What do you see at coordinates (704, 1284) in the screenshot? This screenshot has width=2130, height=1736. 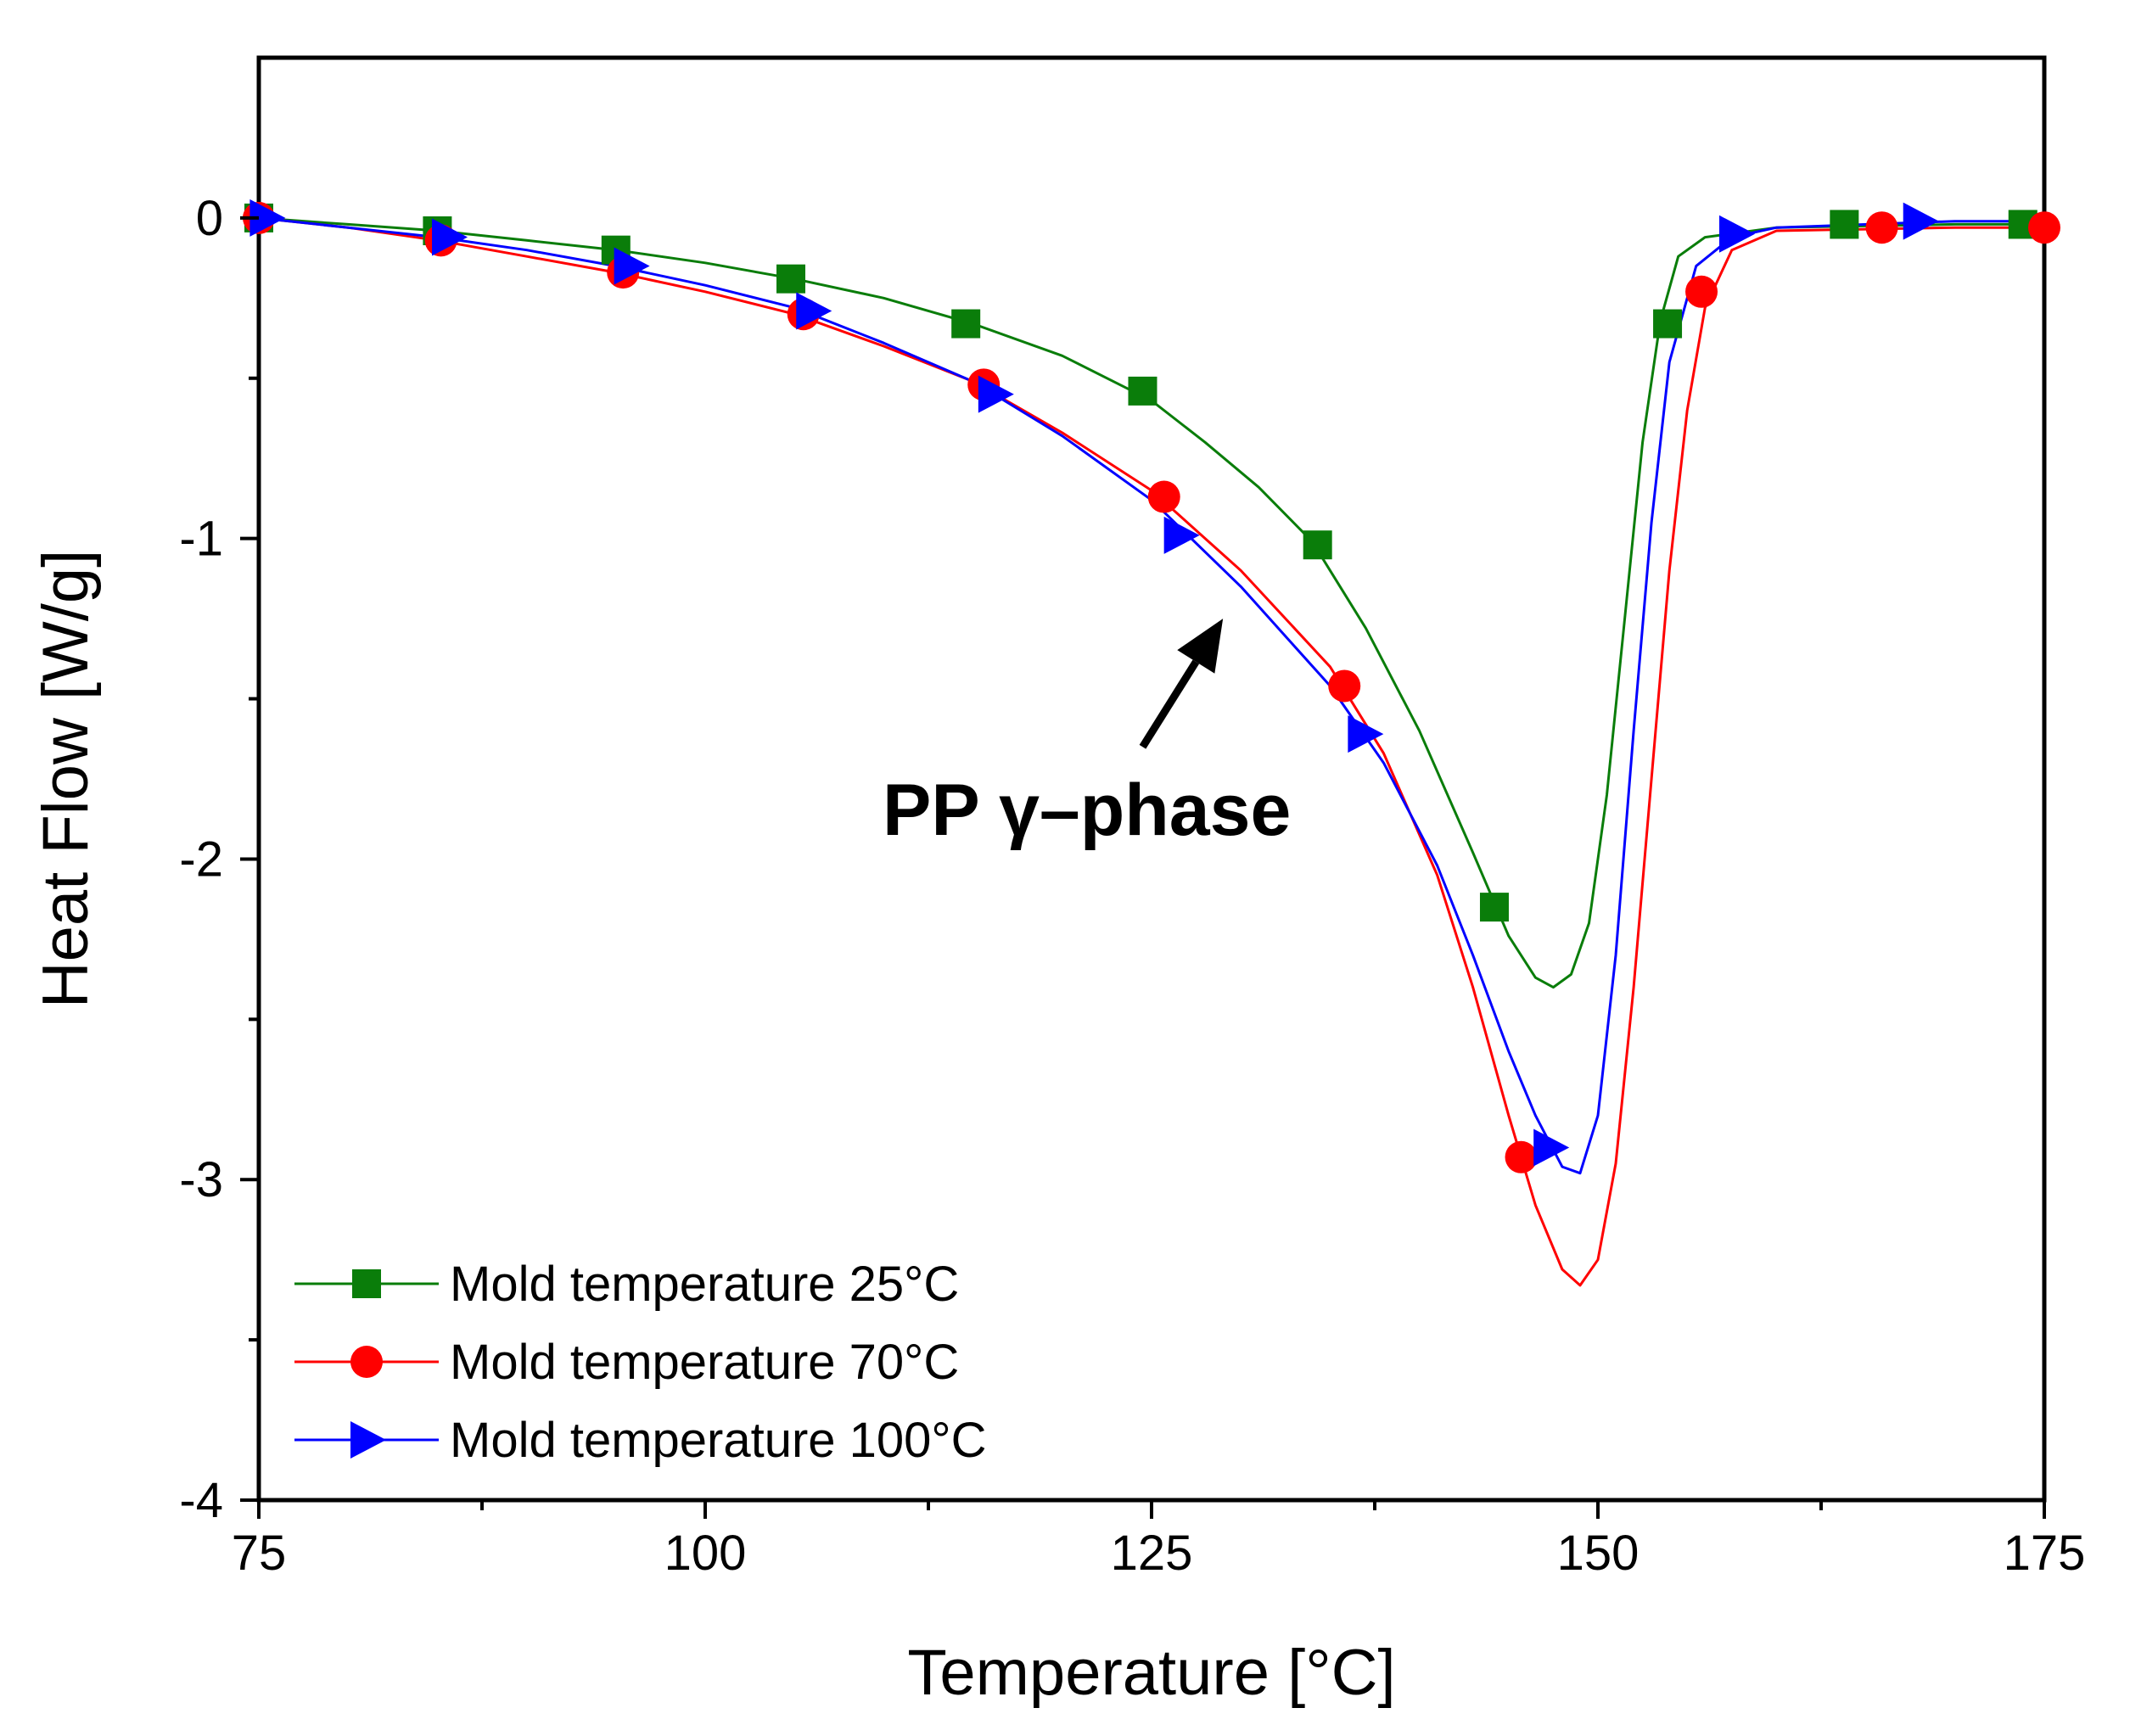 I see `legend-label: Mold temperature 25°C` at bounding box center [704, 1284].